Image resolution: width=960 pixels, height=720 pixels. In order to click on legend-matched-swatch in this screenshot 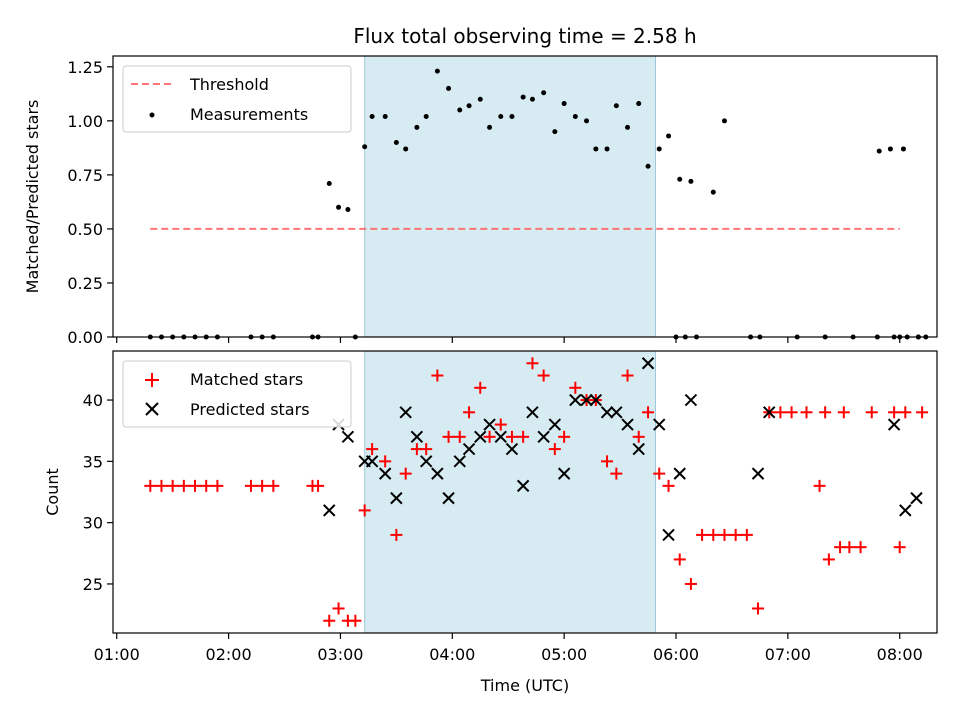, I will do `click(152, 380)`.